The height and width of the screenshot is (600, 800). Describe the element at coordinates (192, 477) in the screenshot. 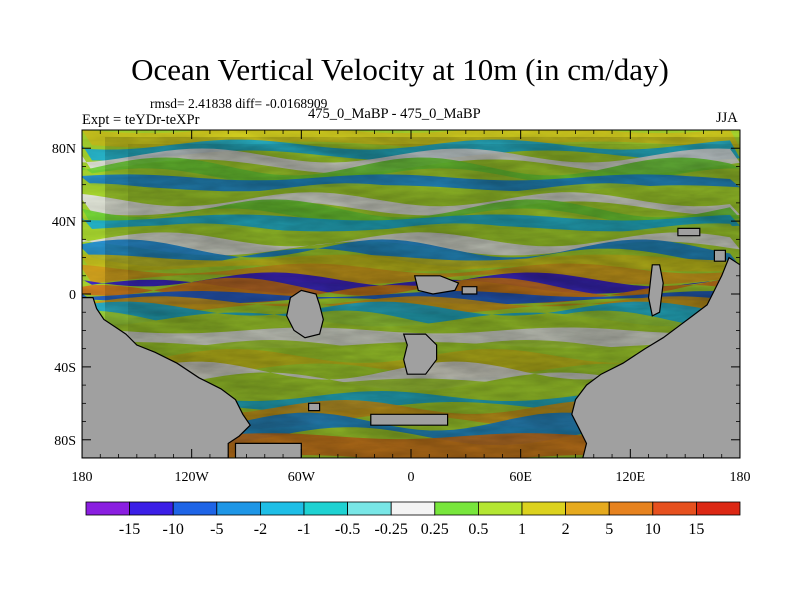

I see `x-tick-label: 120W` at that location.